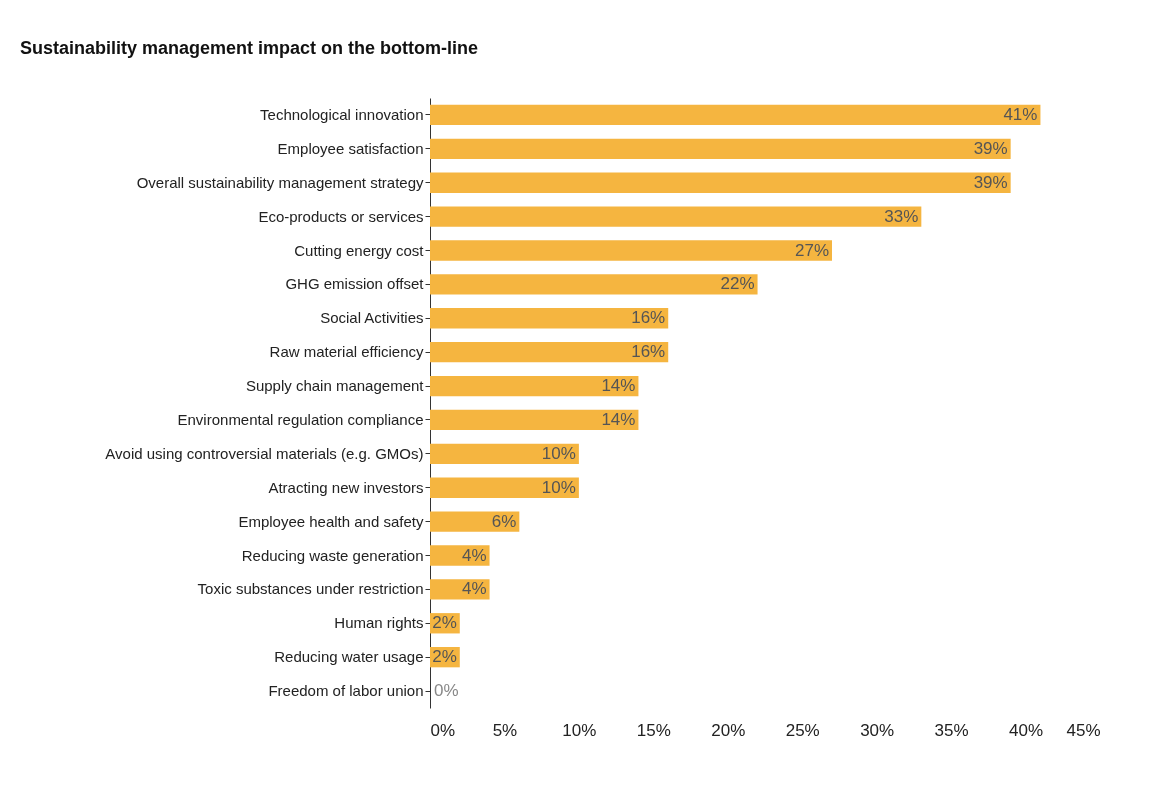 The width and height of the screenshot is (1170, 807). What do you see at coordinates (1020, 114) in the screenshot?
I see `data-label: 41%` at bounding box center [1020, 114].